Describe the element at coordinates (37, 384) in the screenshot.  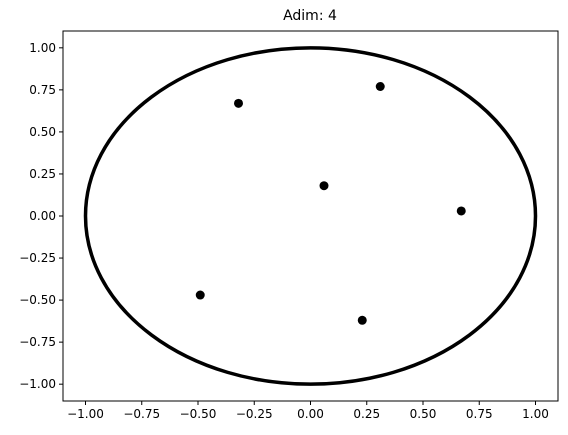
I see `y-tick-label: −1.00` at that location.